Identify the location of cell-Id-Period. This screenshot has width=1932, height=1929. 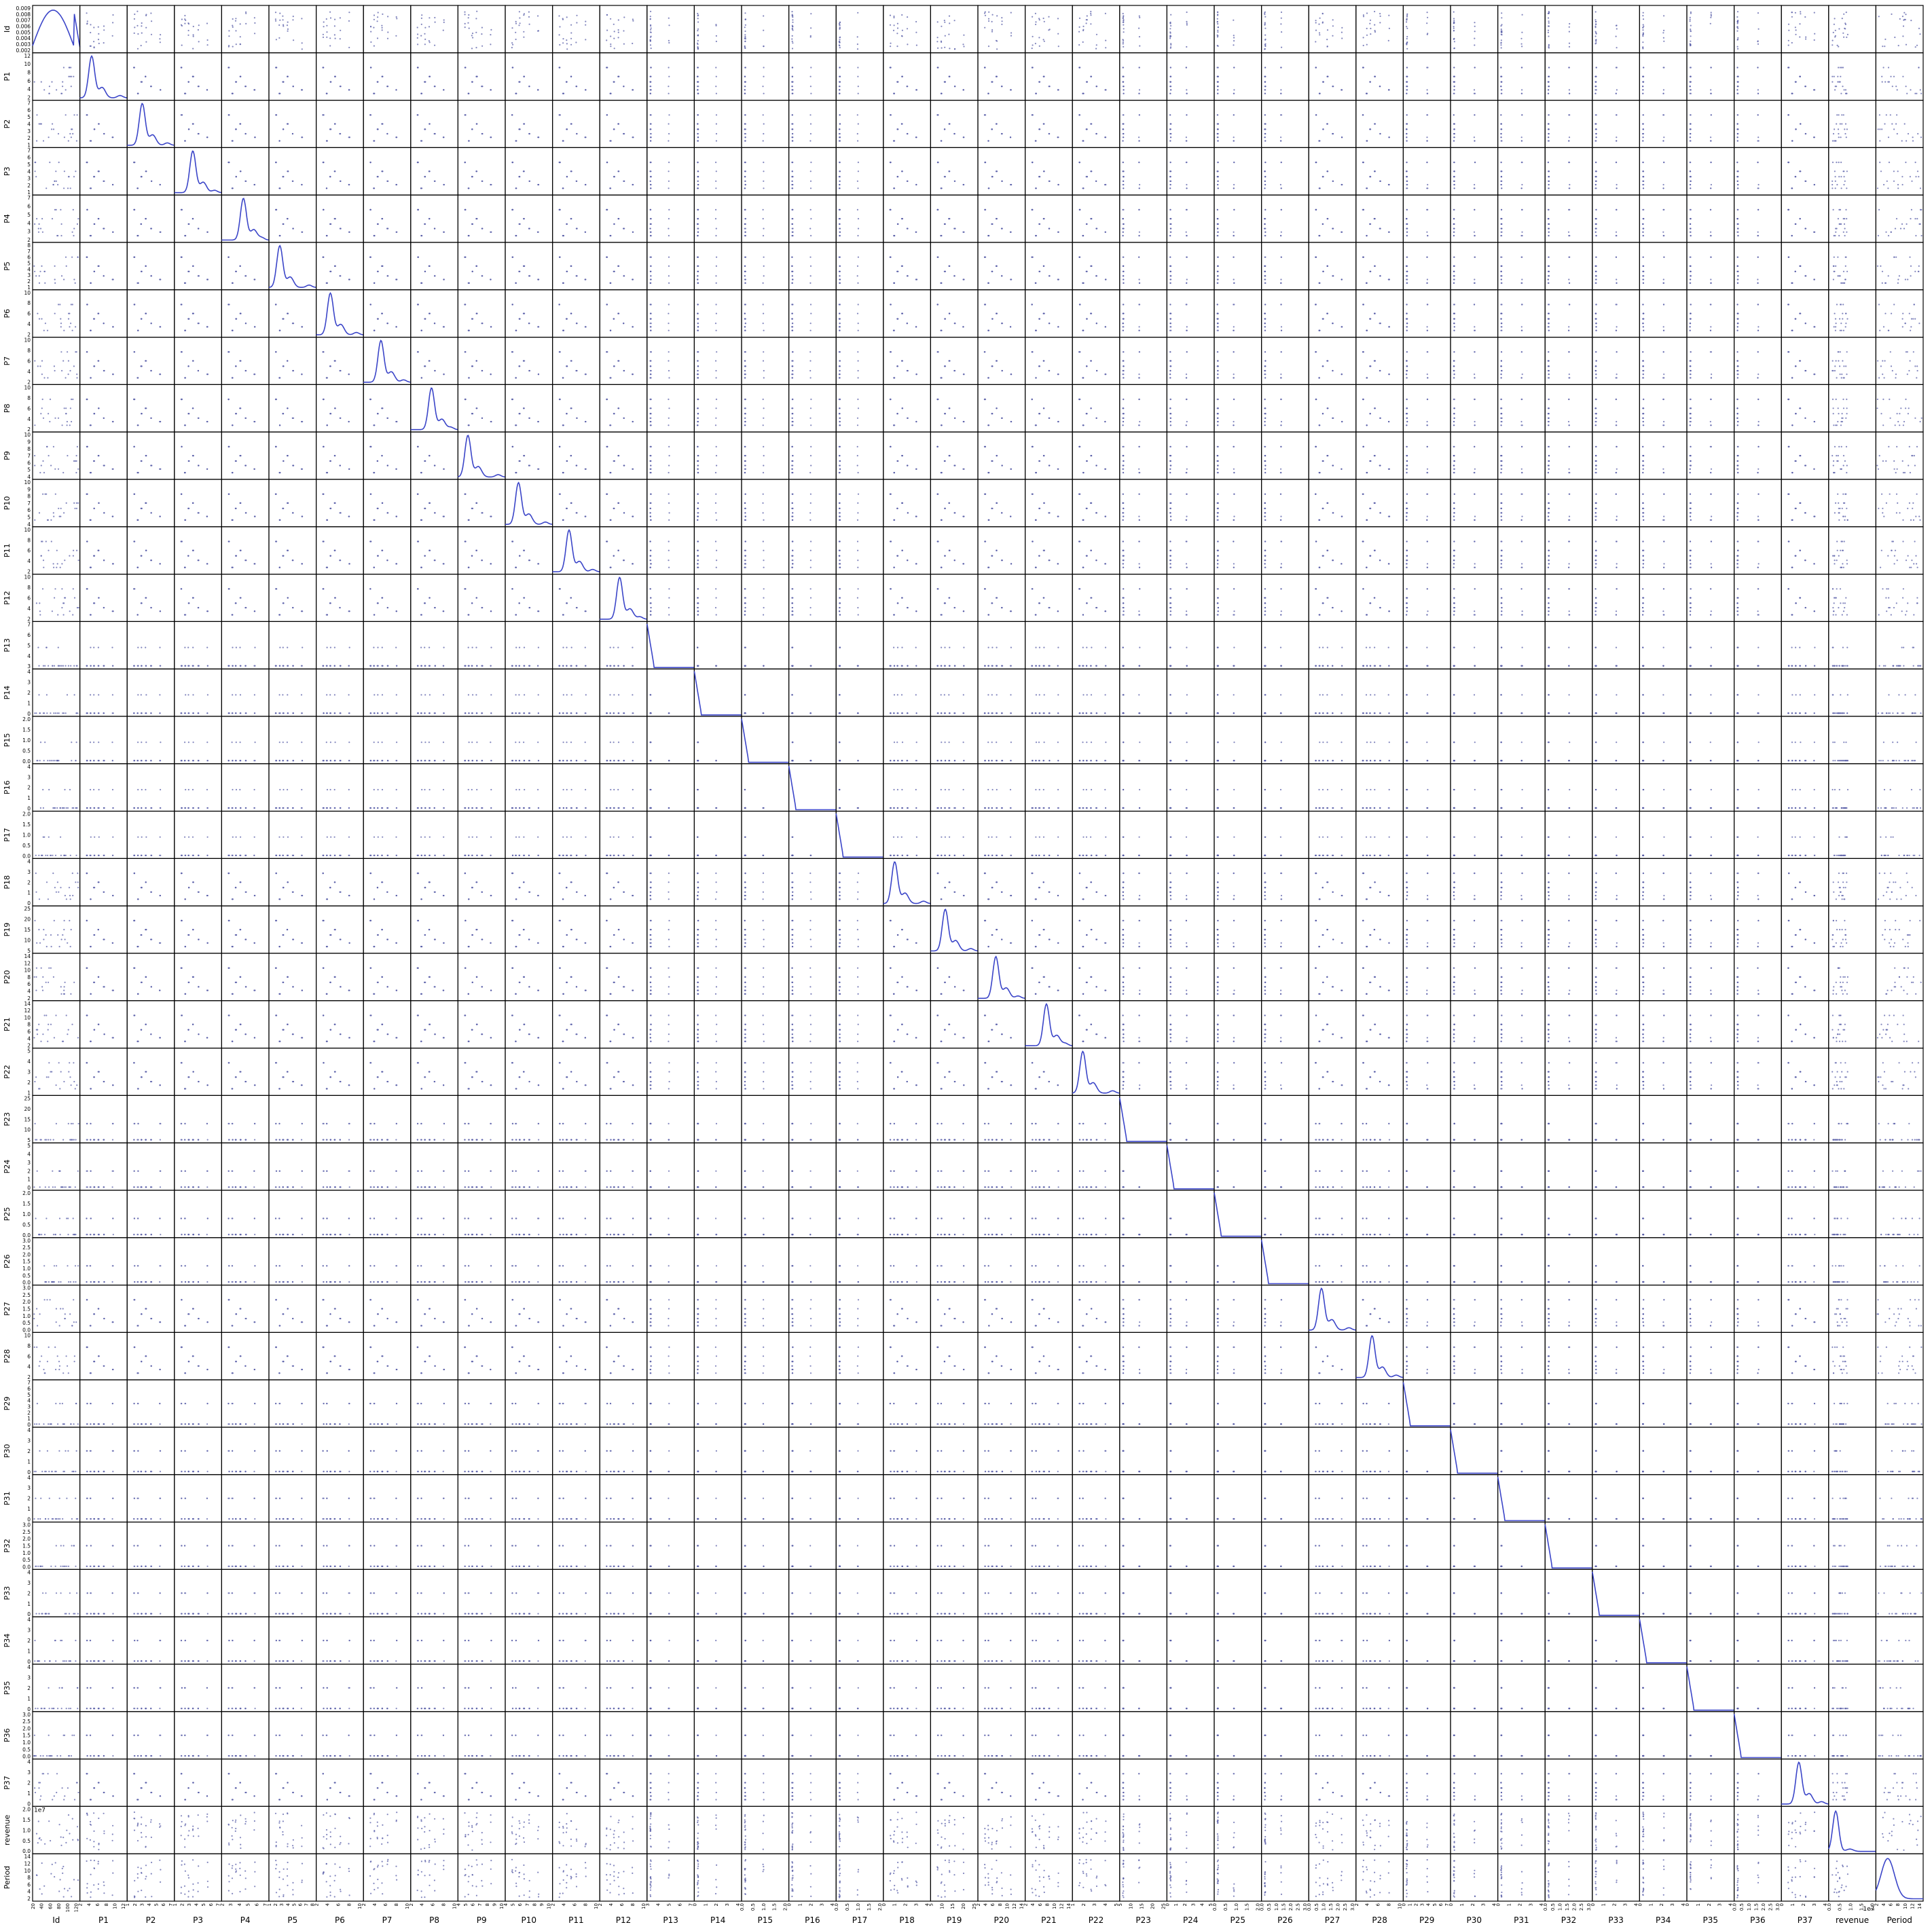
(1899, 29).